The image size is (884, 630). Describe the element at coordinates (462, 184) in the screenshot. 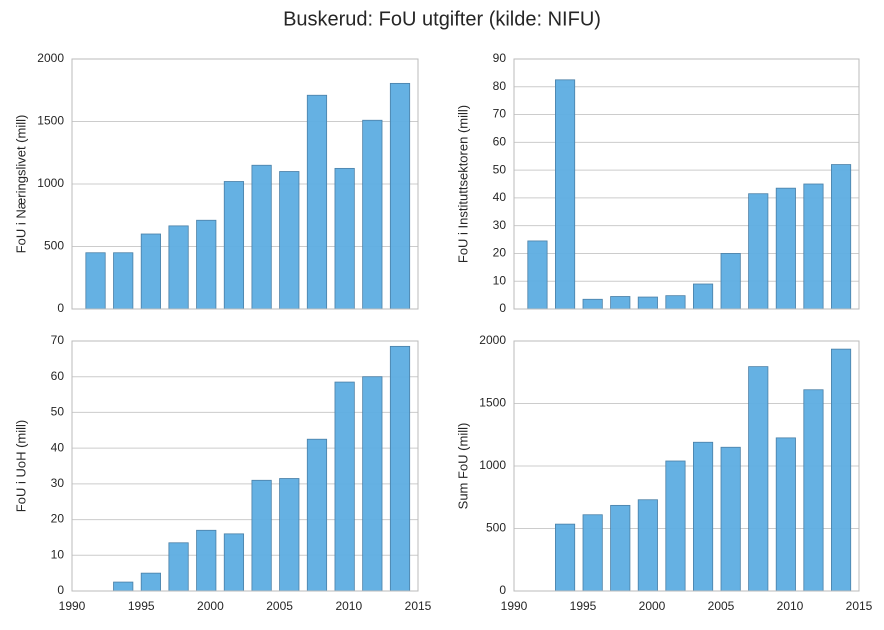

I see `y-axis-label: FoU i Instituttsektoren (mill)` at that location.